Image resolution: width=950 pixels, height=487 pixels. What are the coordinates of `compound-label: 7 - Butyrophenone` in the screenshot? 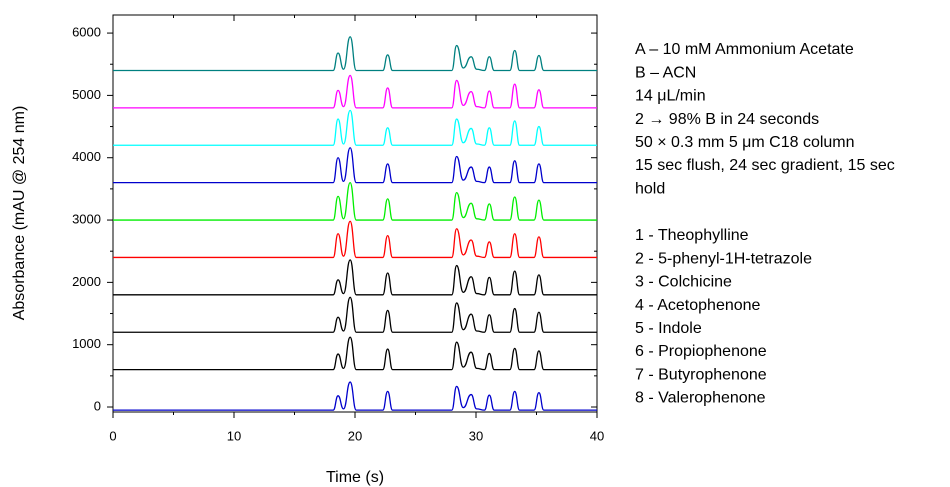 It's located at (701, 374).